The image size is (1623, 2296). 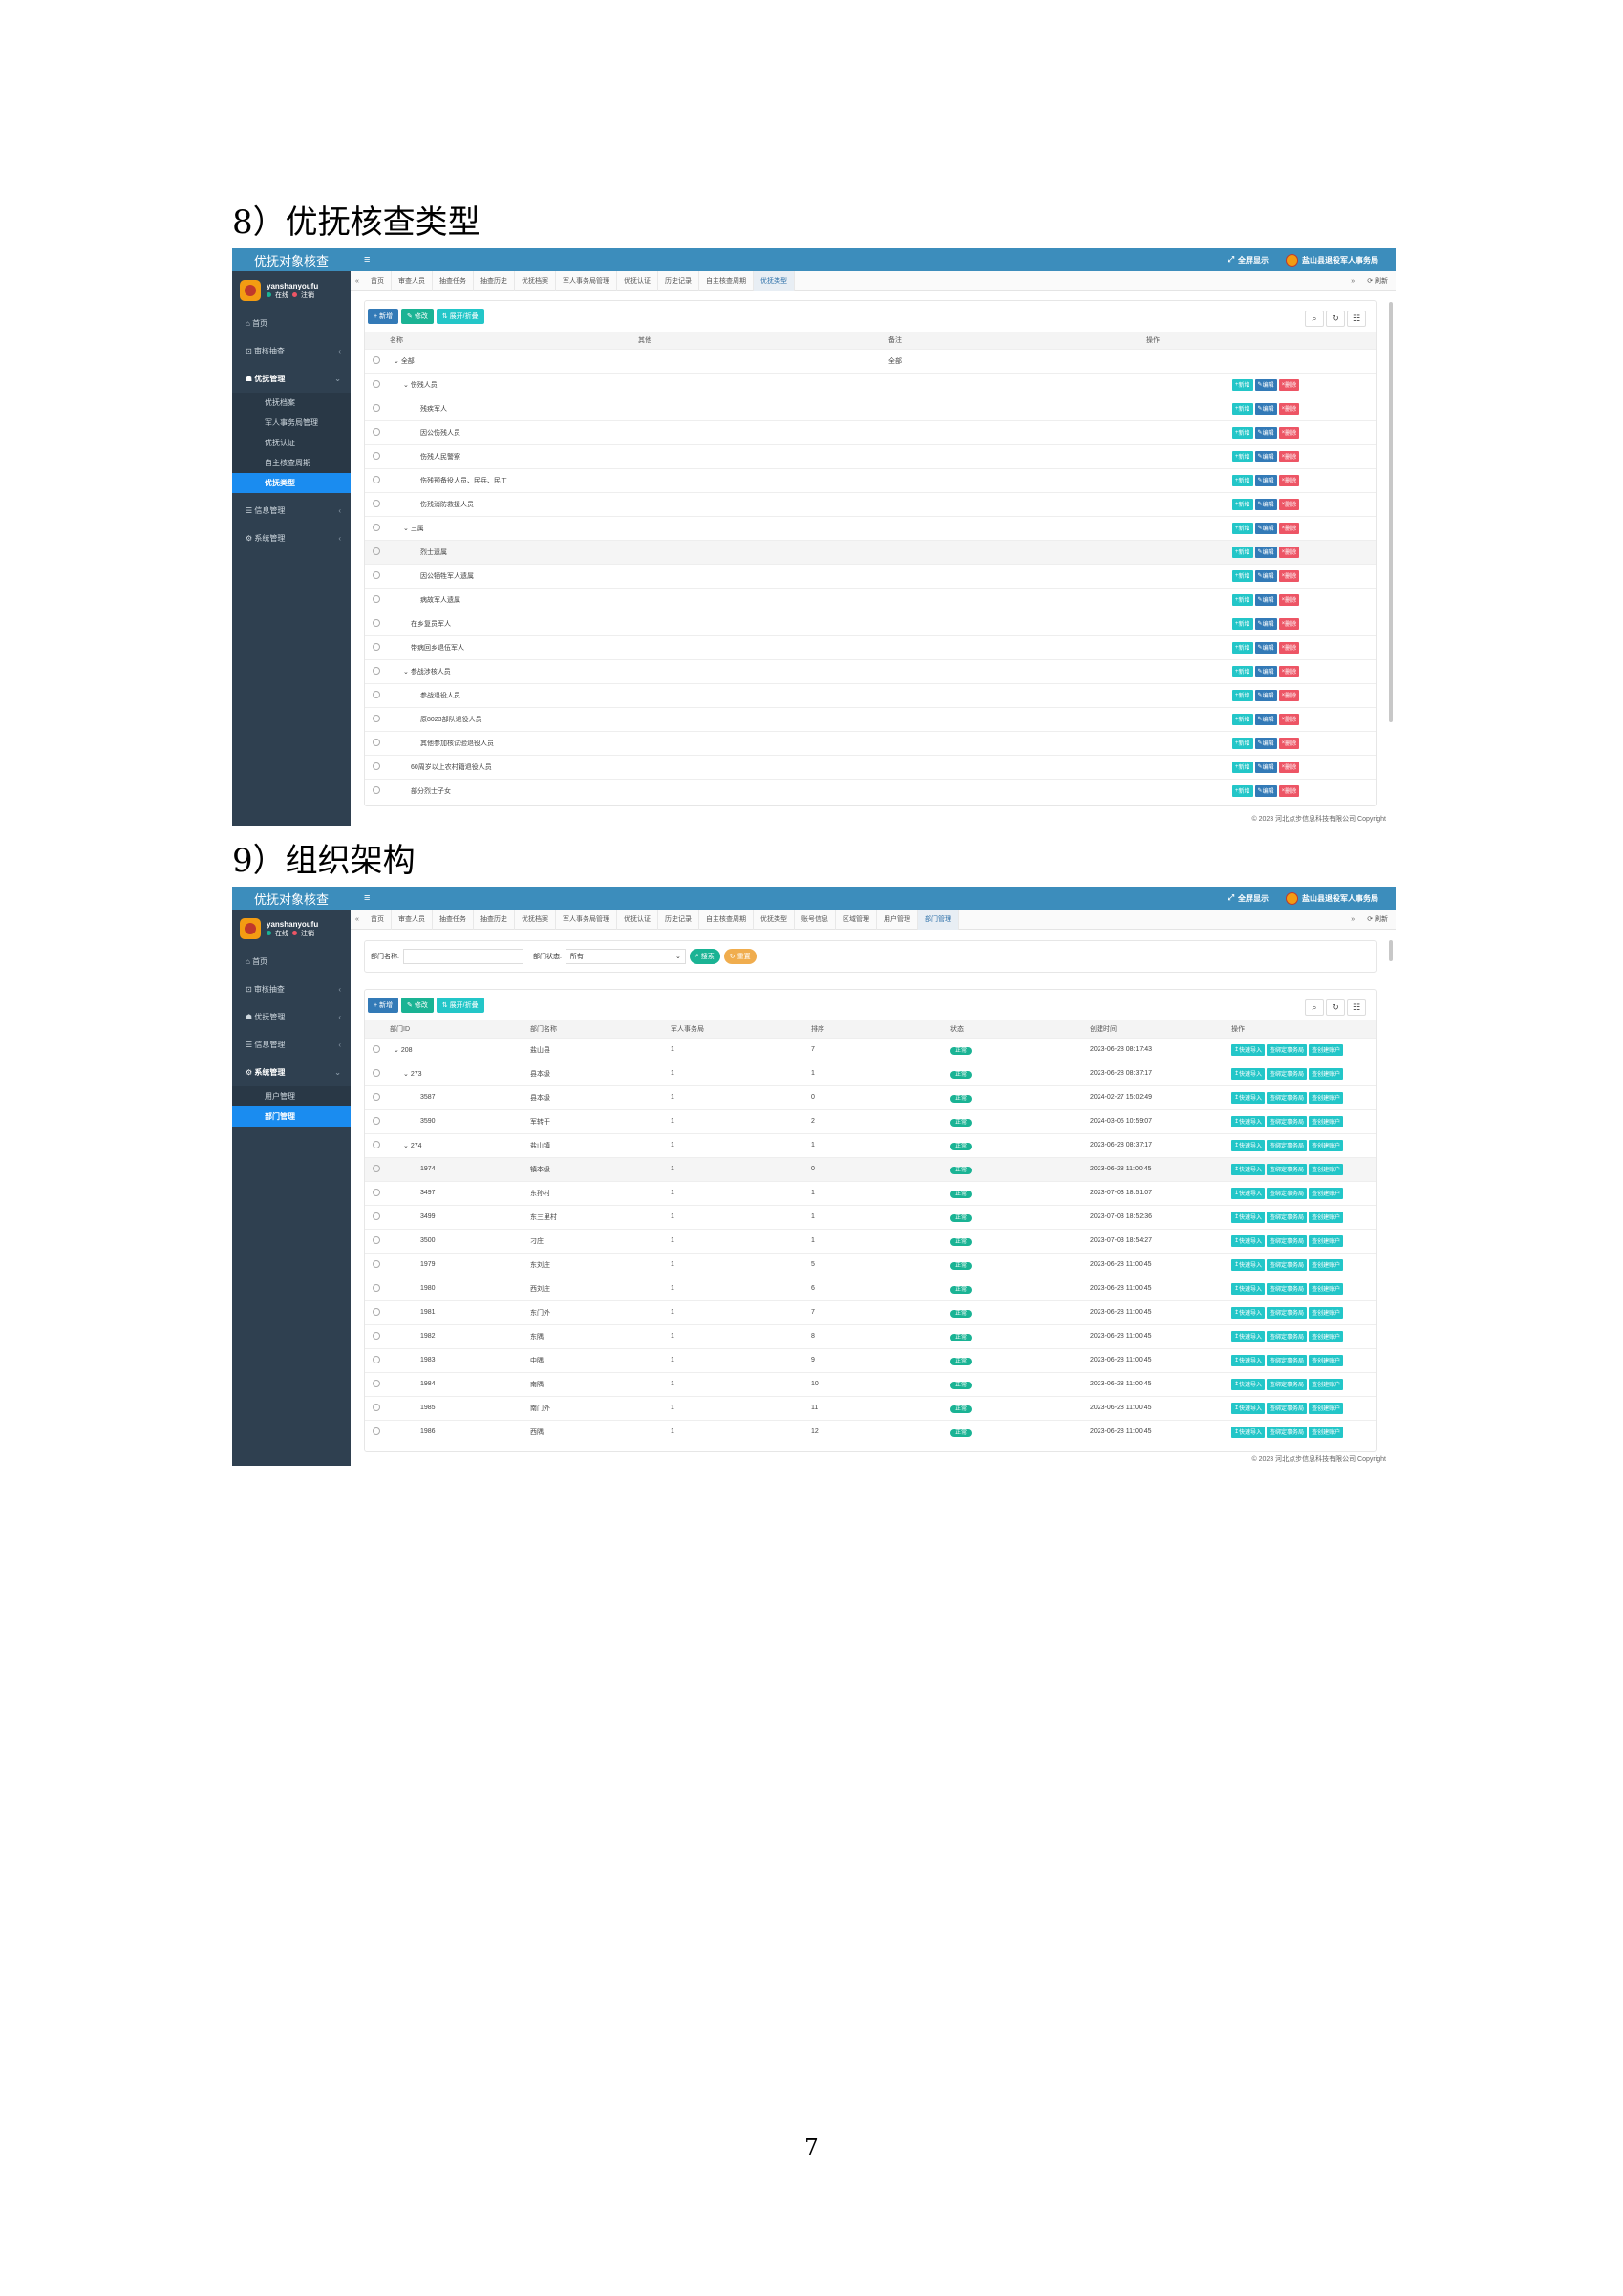 What do you see at coordinates (257, 962) in the screenshot?
I see `sidebar-item-home: ⌂ 首页` at bounding box center [257, 962].